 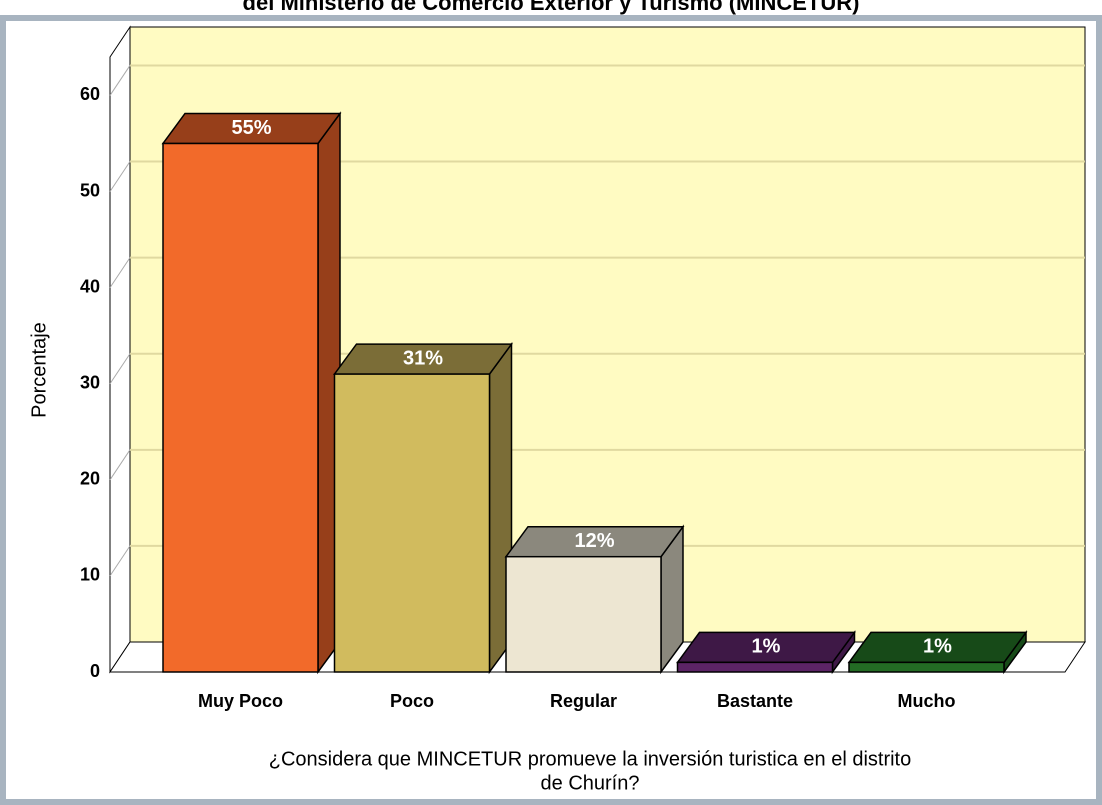 I want to click on y-tick-label: 10, so click(x=90, y=575).